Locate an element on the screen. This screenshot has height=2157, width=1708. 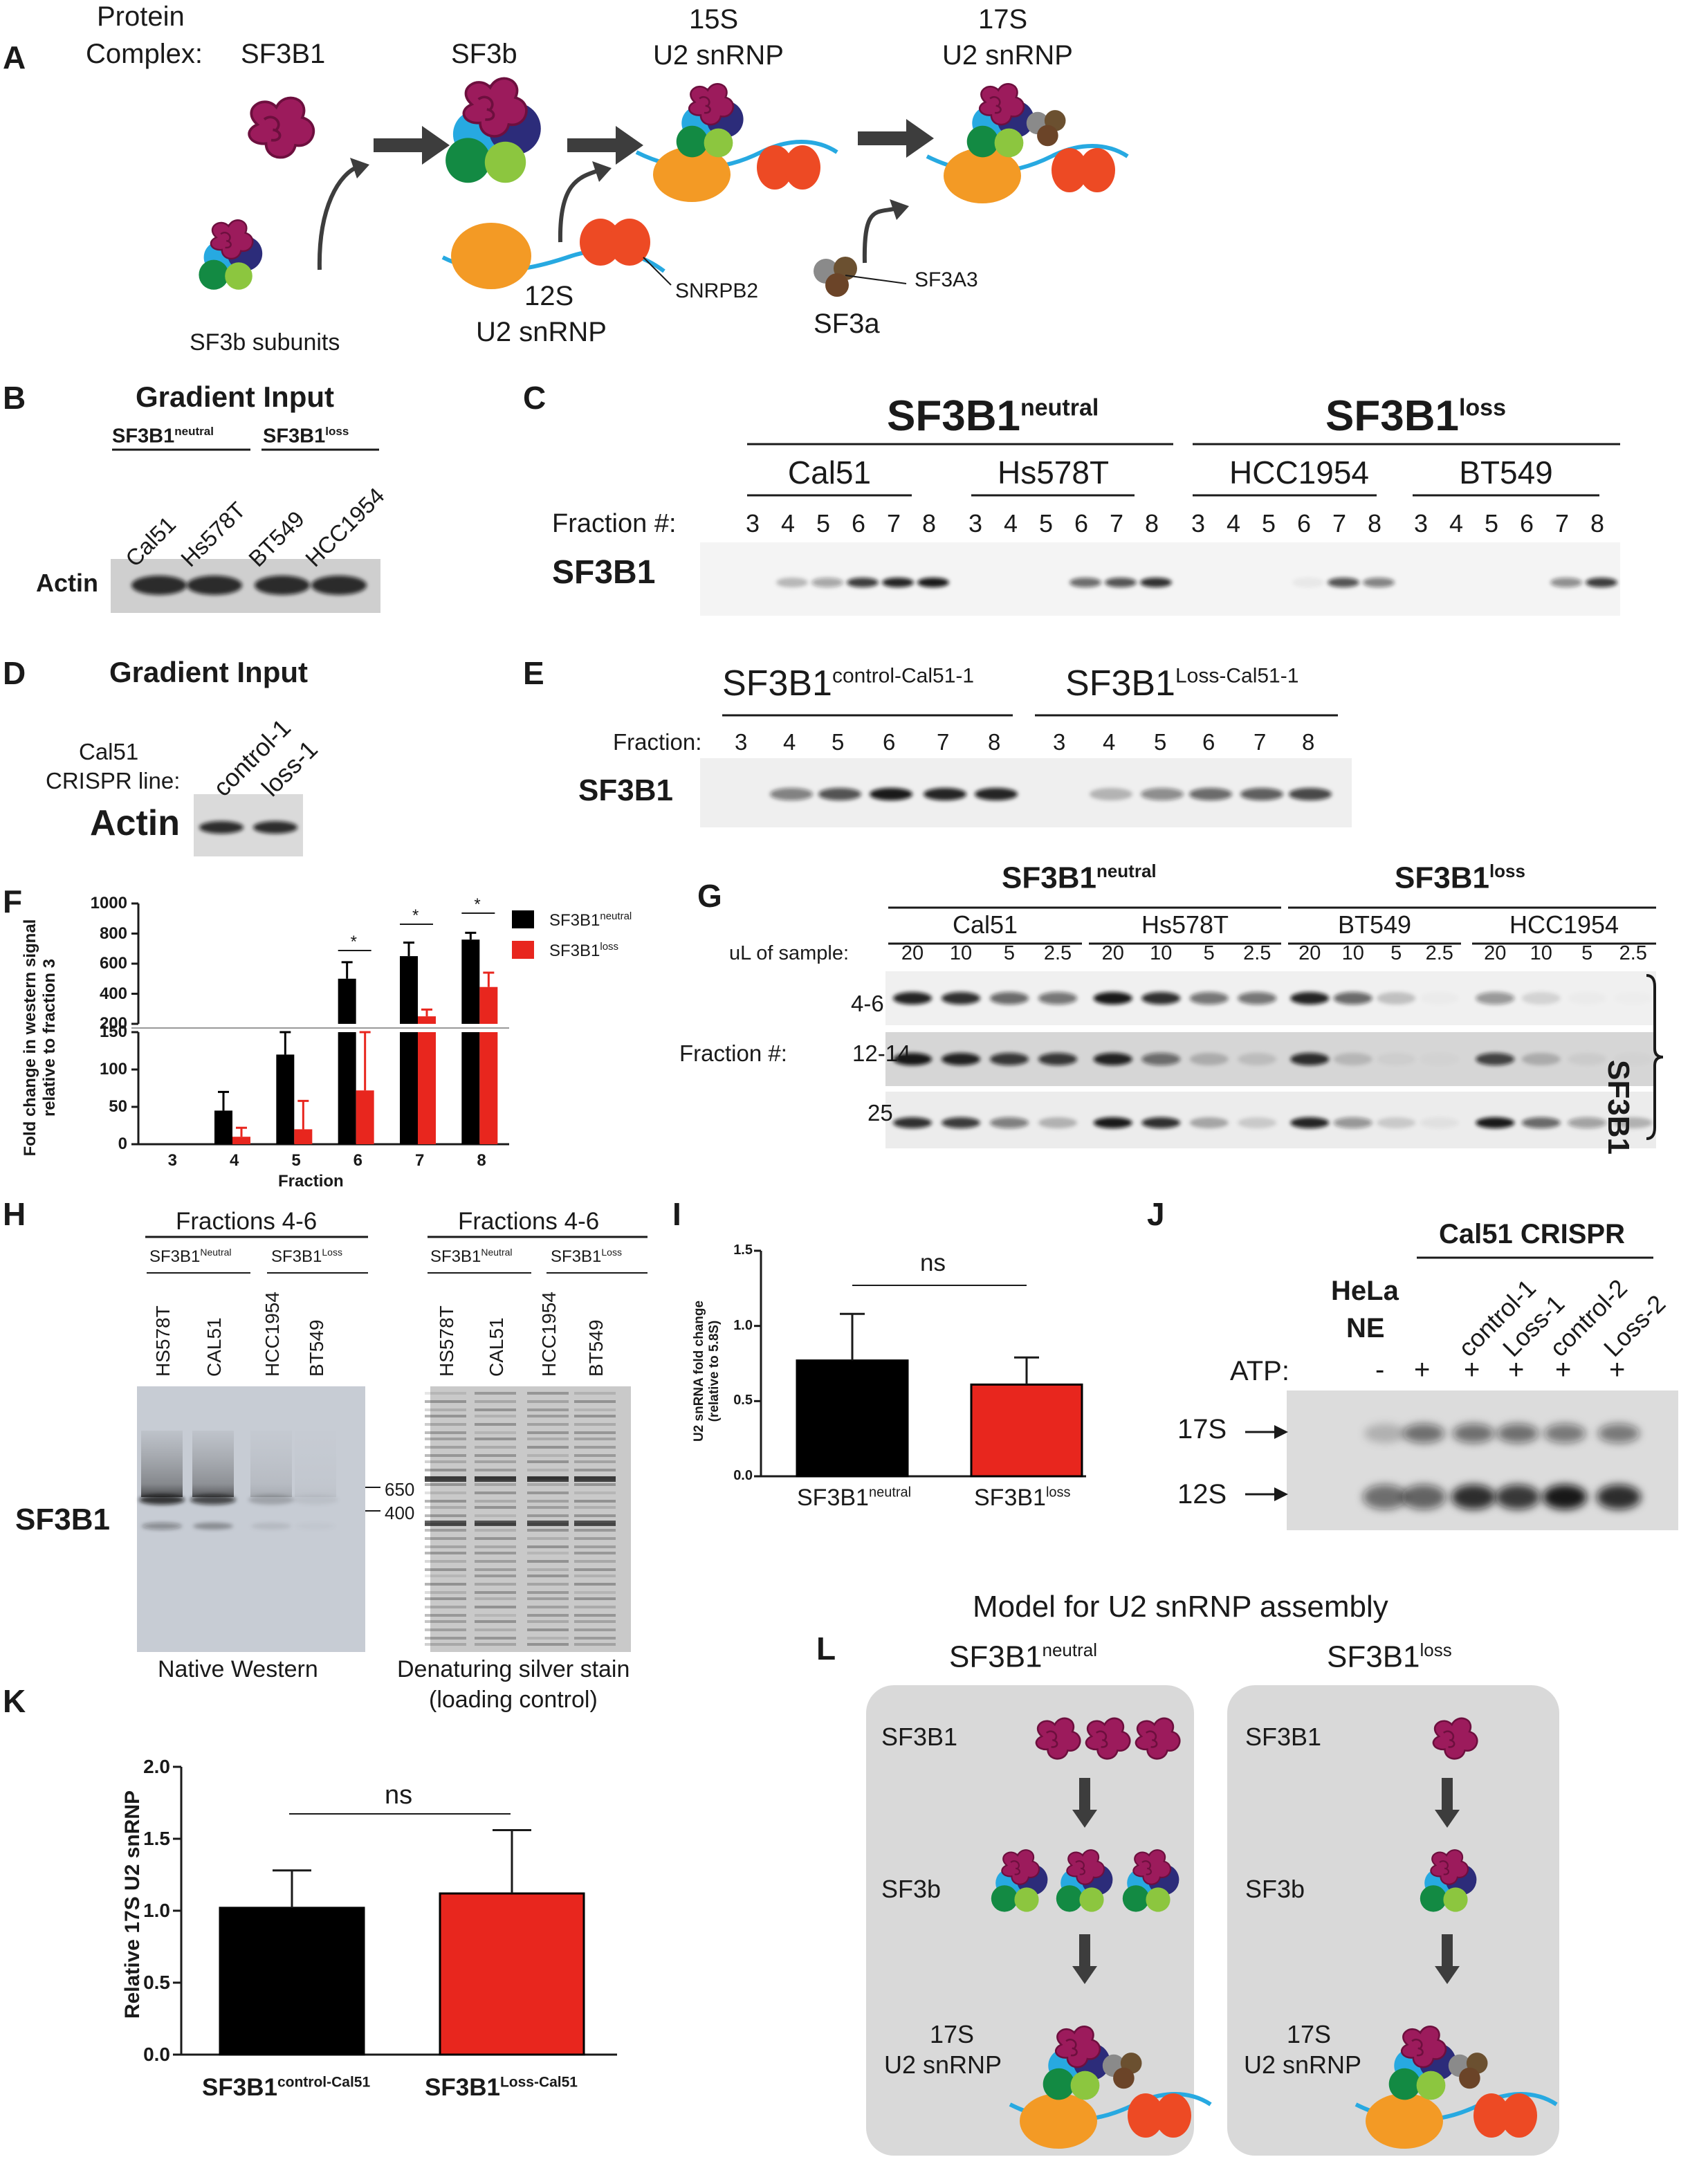
12s-snrp-a-icon is located at coordinates (601, 242).